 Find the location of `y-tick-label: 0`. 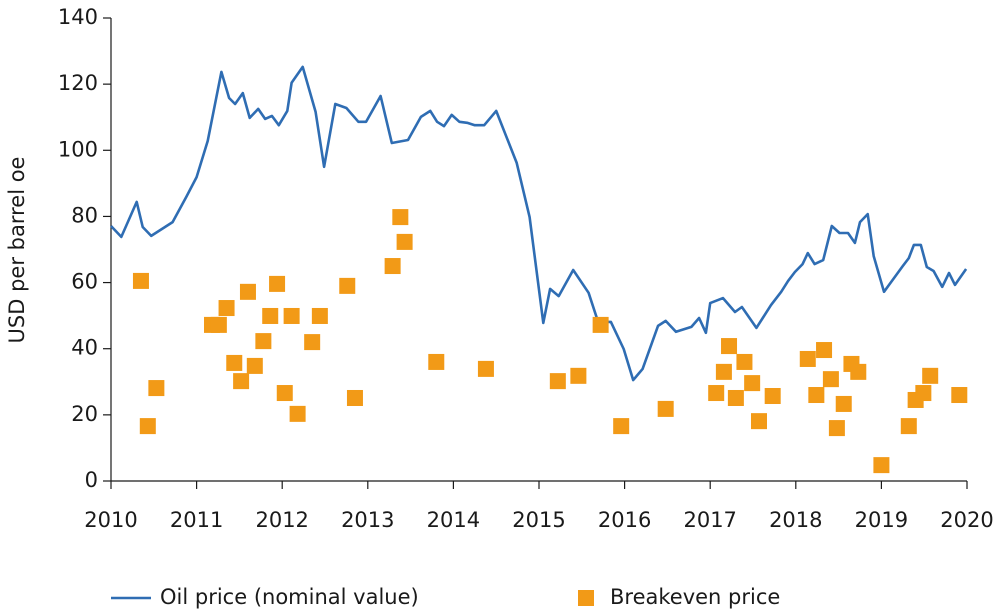

y-tick-label: 0 is located at coordinates (91, 480).